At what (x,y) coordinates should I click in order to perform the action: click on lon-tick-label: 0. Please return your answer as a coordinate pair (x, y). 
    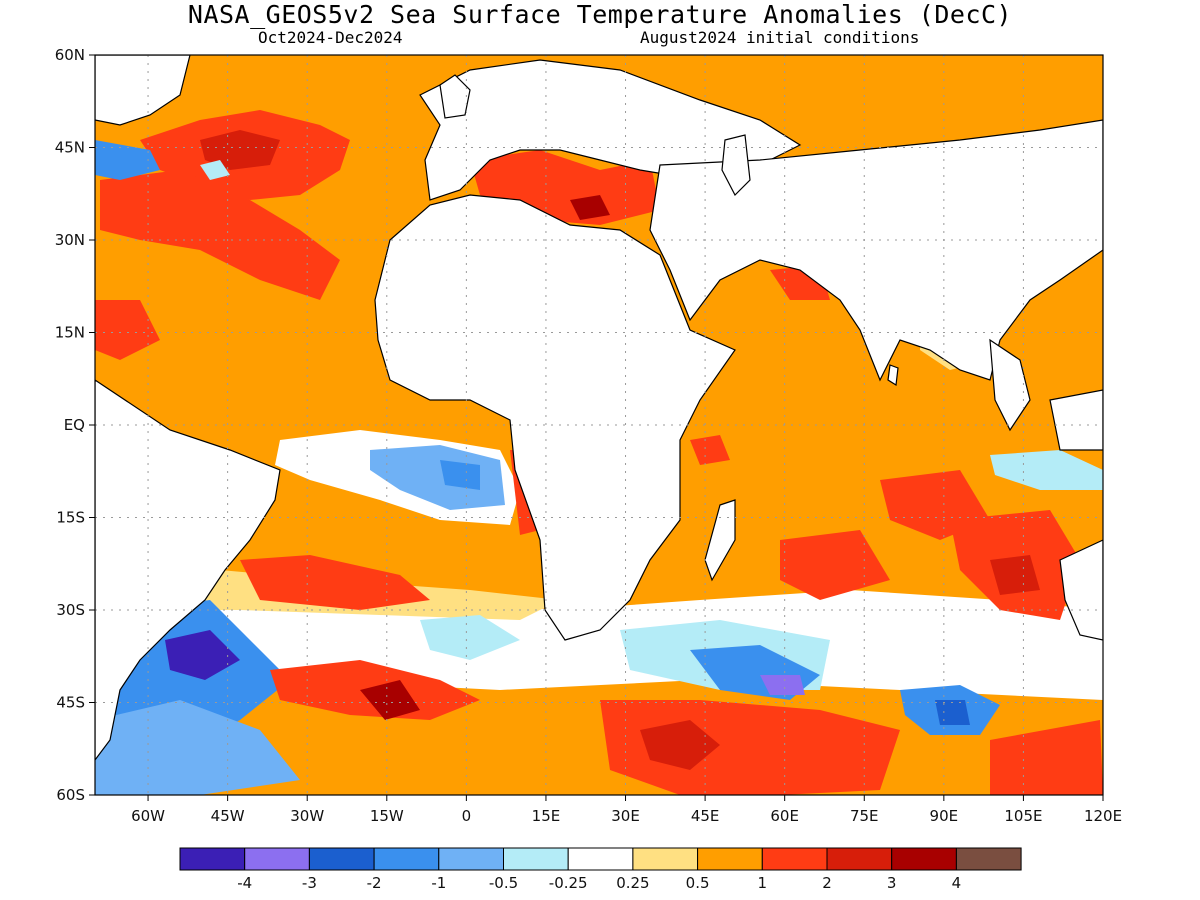
    Looking at the image, I should click on (467, 816).